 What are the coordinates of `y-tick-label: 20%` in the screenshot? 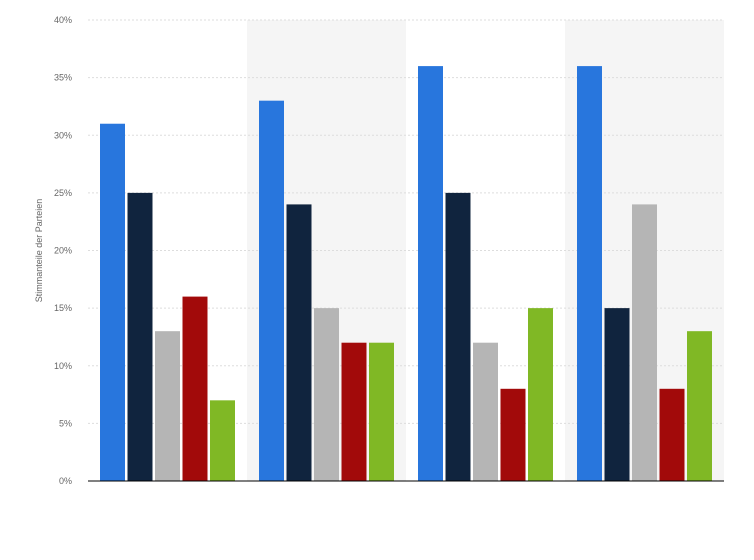 It's located at (63, 251).